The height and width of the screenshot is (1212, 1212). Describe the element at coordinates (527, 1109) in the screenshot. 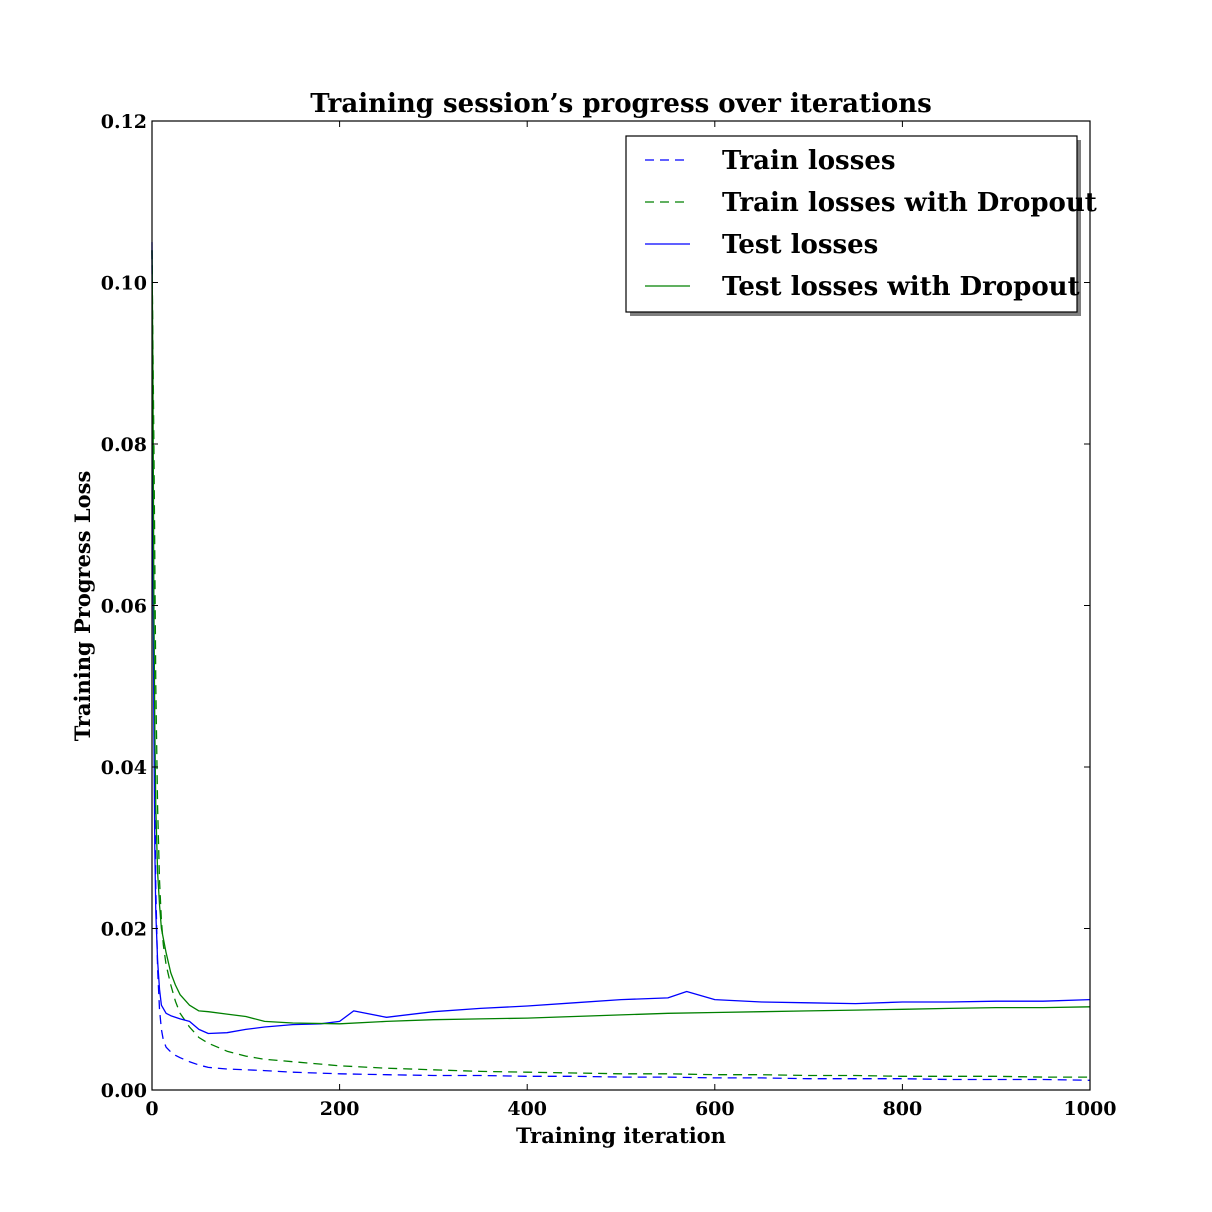

I see `x-tick-label: 400` at that location.